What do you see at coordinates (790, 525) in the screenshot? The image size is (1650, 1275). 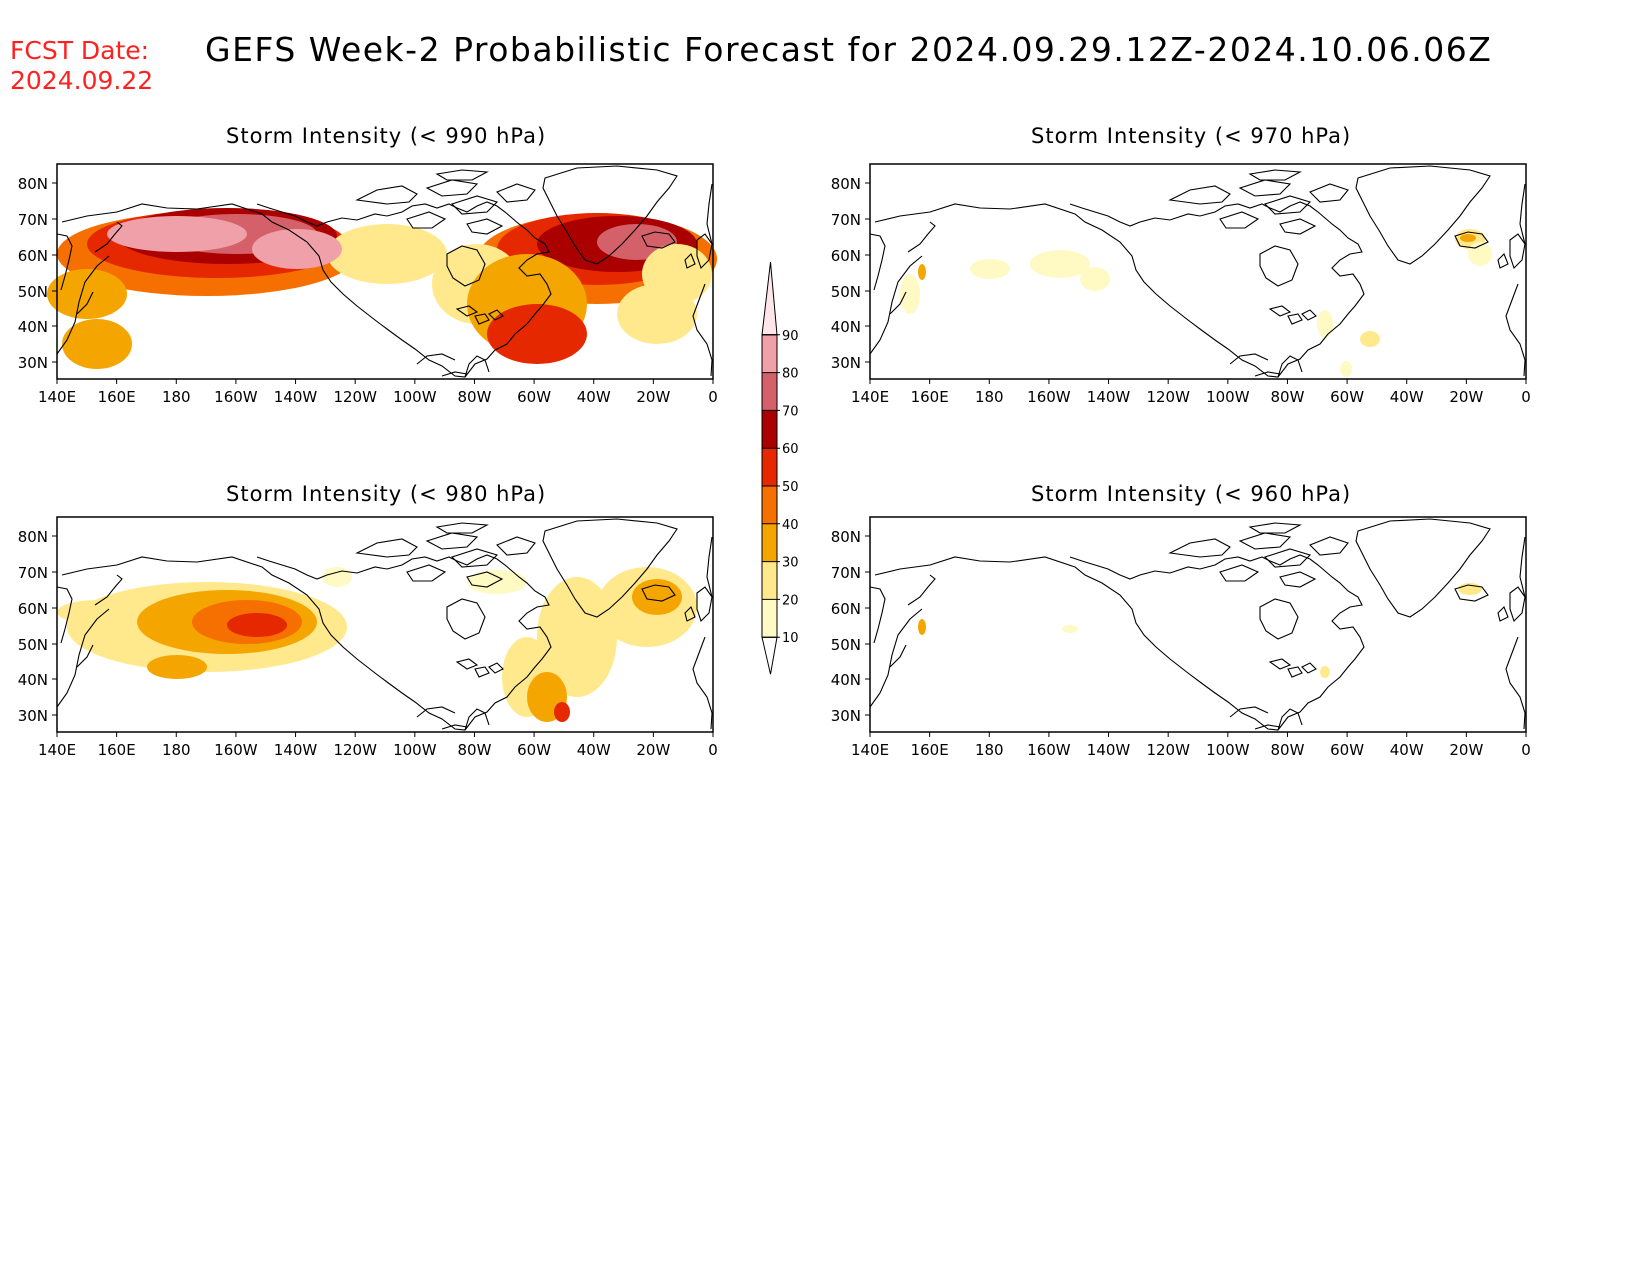 I see `colorbar-label: 40` at bounding box center [790, 525].